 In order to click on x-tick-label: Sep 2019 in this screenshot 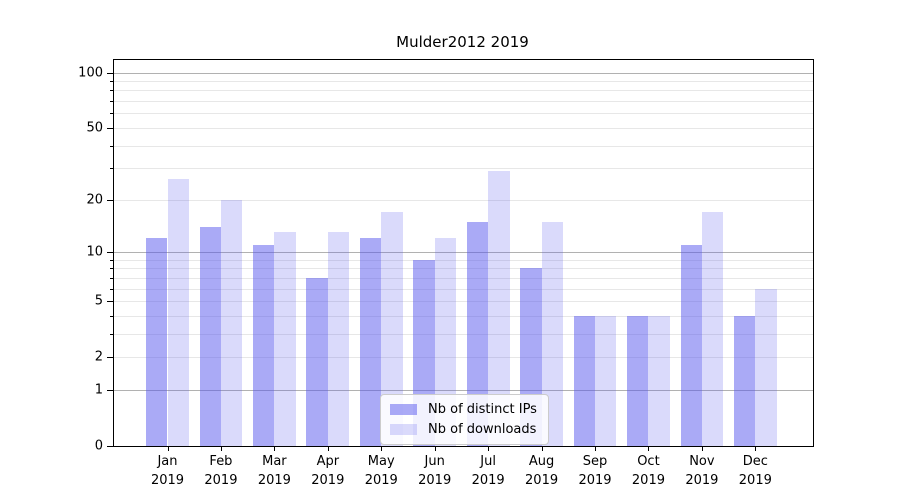, I will do `click(595, 472)`.